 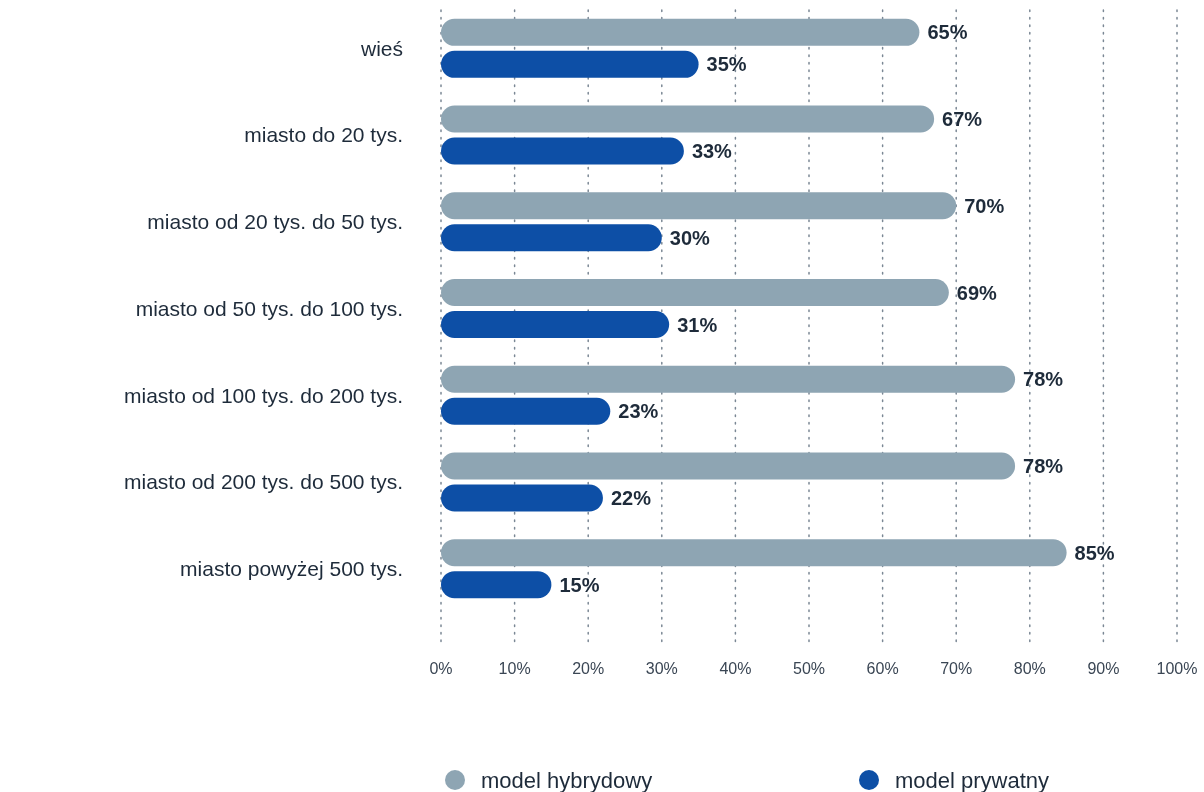 What do you see at coordinates (567, 779) in the screenshot?
I see `legend-label: model hybrydowy` at bounding box center [567, 779].